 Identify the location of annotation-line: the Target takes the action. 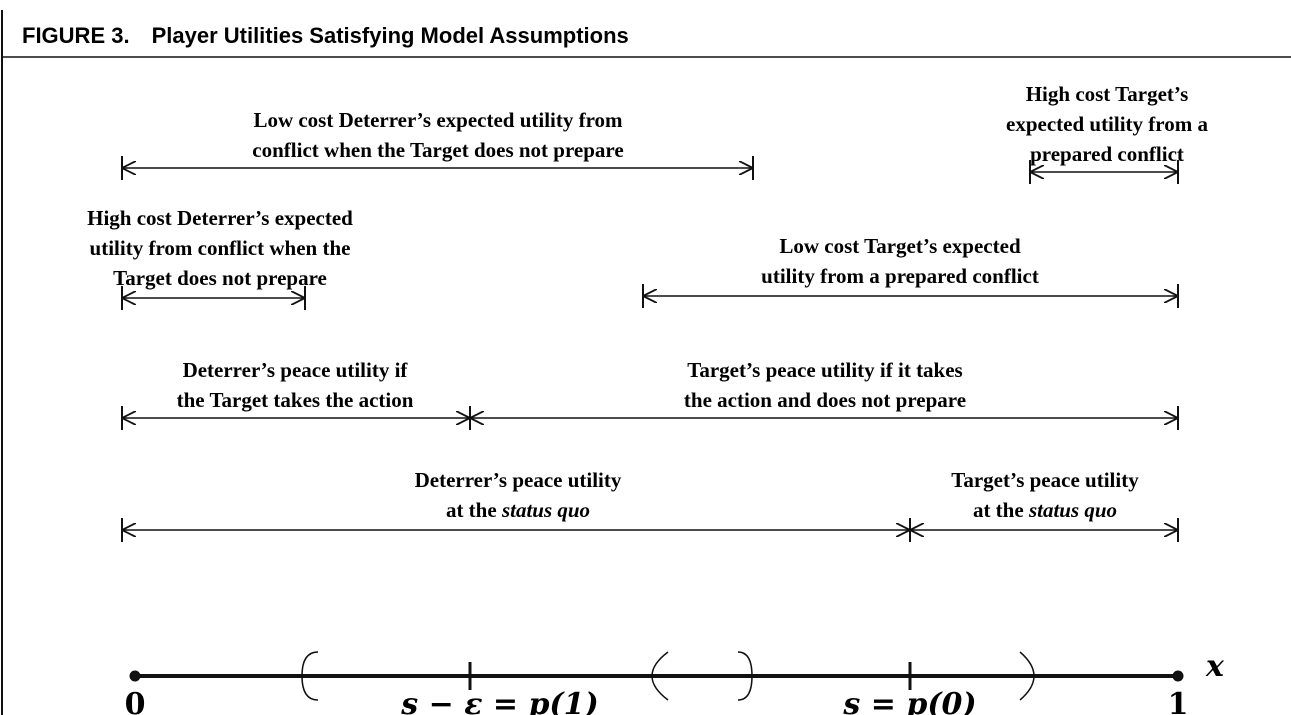
(295, 400).